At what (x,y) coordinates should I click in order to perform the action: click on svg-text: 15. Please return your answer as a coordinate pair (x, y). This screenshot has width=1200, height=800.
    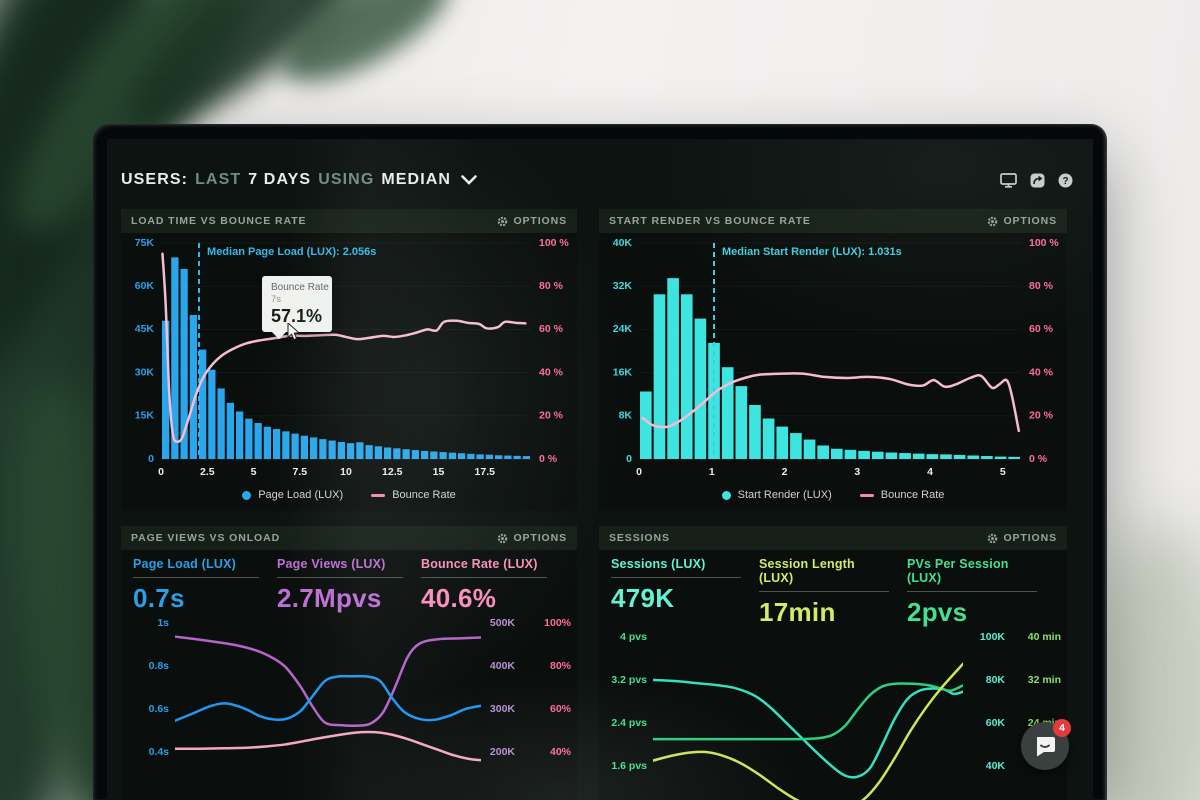
    Looking at the image, I should click on (439, 472).